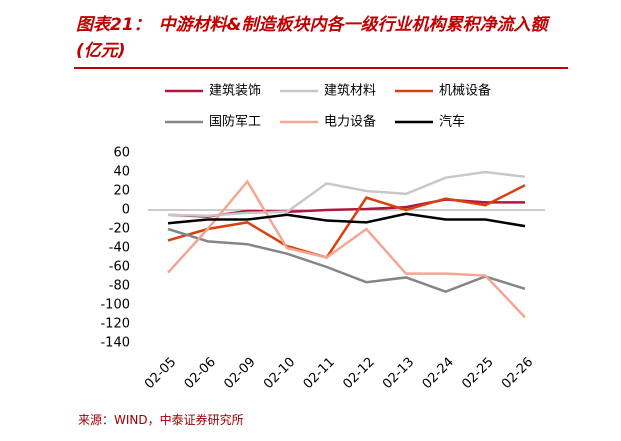  Describe the element at coordinates (200, 373) in the screenshot. I see `x-tick-label: 02-06` at that location.